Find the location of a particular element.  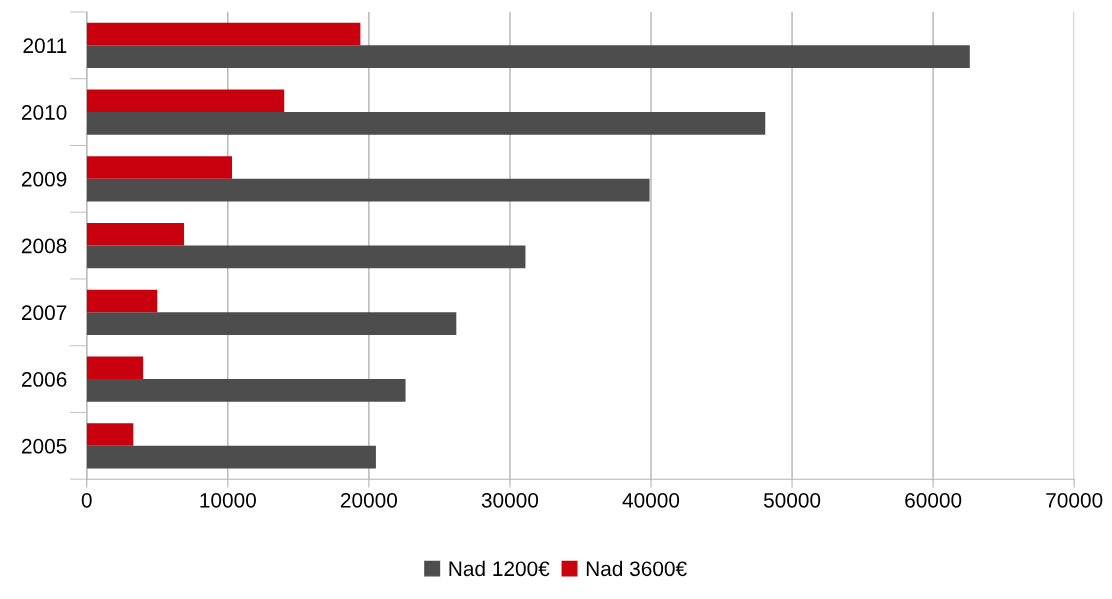

legend-label: Nad 1200€ is located at coordinates (499, 568).